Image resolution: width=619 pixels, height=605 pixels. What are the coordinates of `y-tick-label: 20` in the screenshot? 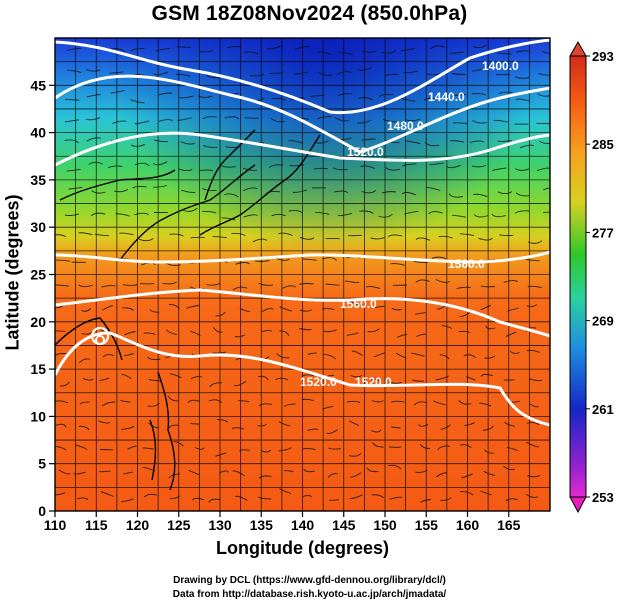 It's located at (38, 322).